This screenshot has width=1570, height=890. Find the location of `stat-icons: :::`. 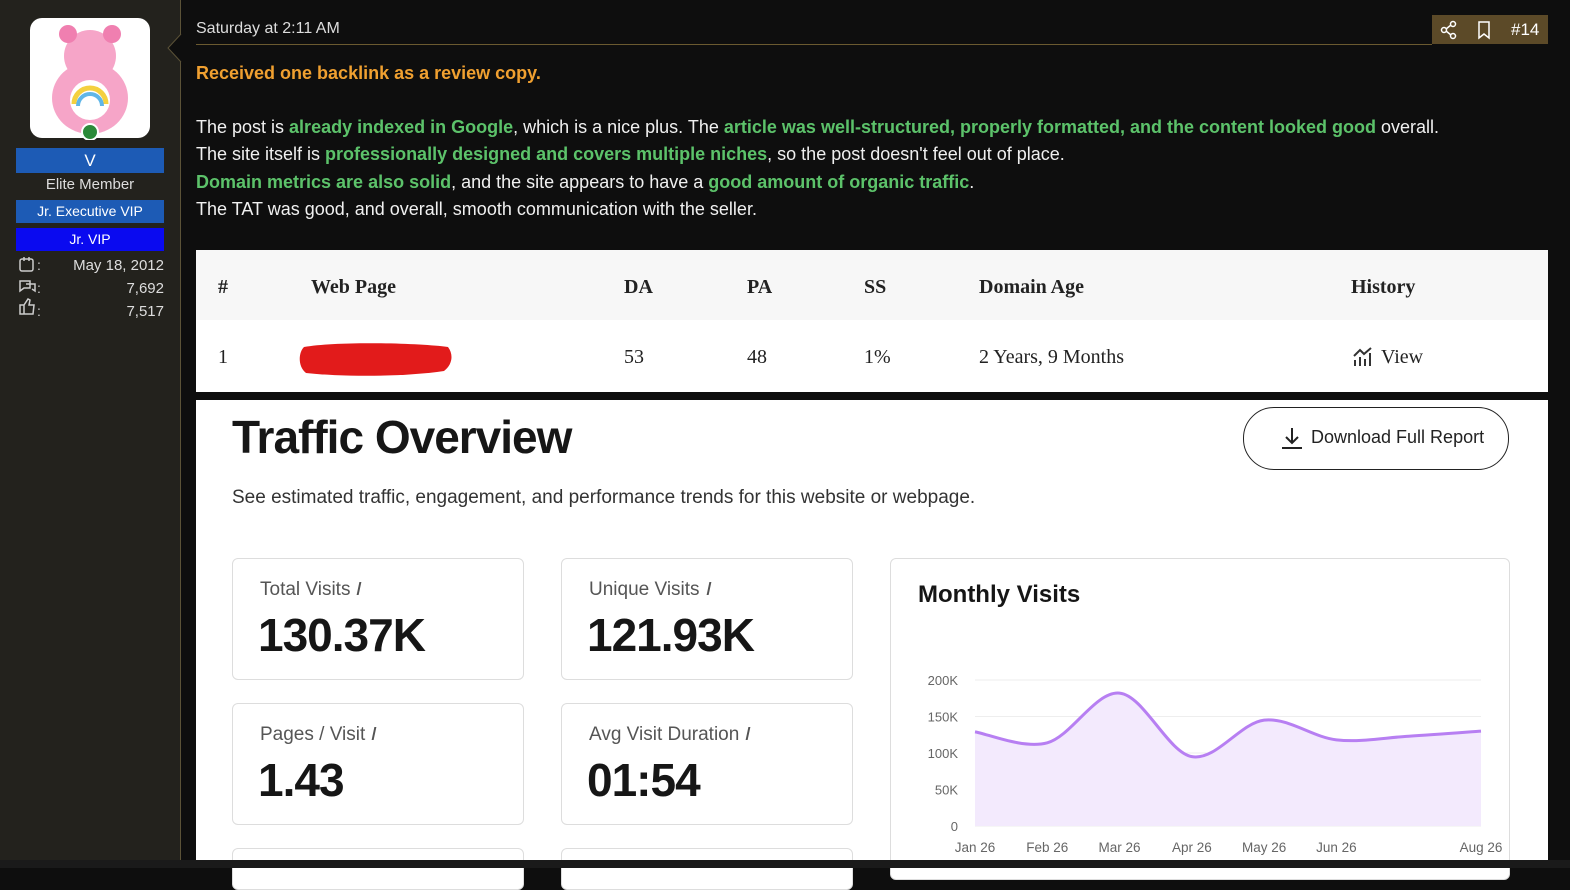

stat-icons: ::: is located at coordinates (30, 288).